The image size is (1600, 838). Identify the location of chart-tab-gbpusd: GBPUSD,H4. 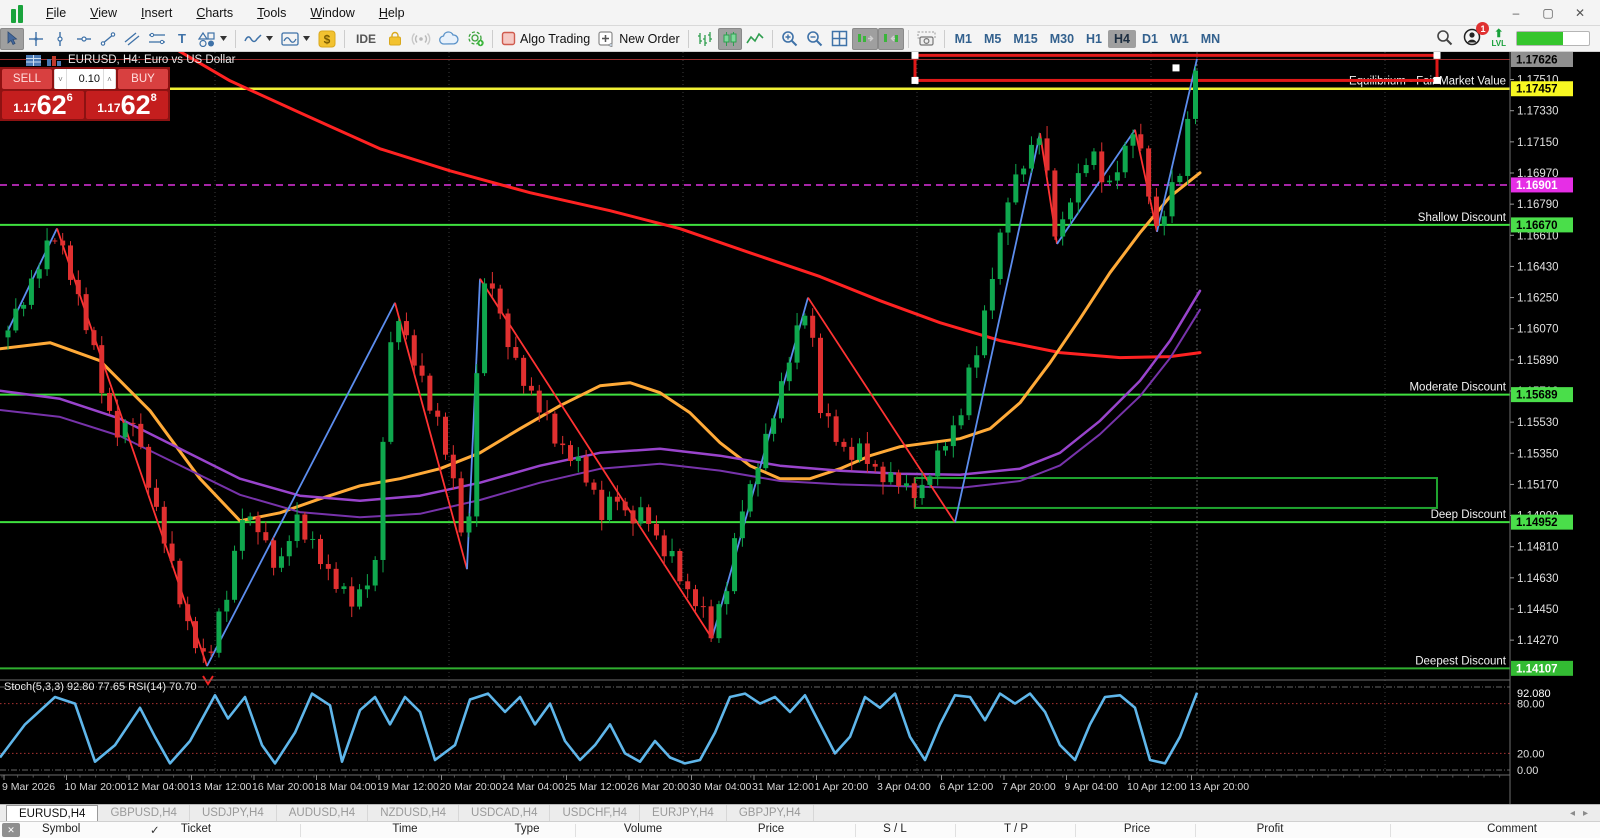
(144, 813).